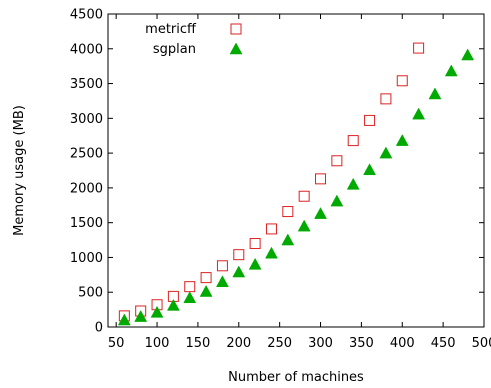 The width and height of the screenshot is (491, 388). Describe the element at coordinates (236, 39) in the screenshot. I see `legend-markers` at that location.